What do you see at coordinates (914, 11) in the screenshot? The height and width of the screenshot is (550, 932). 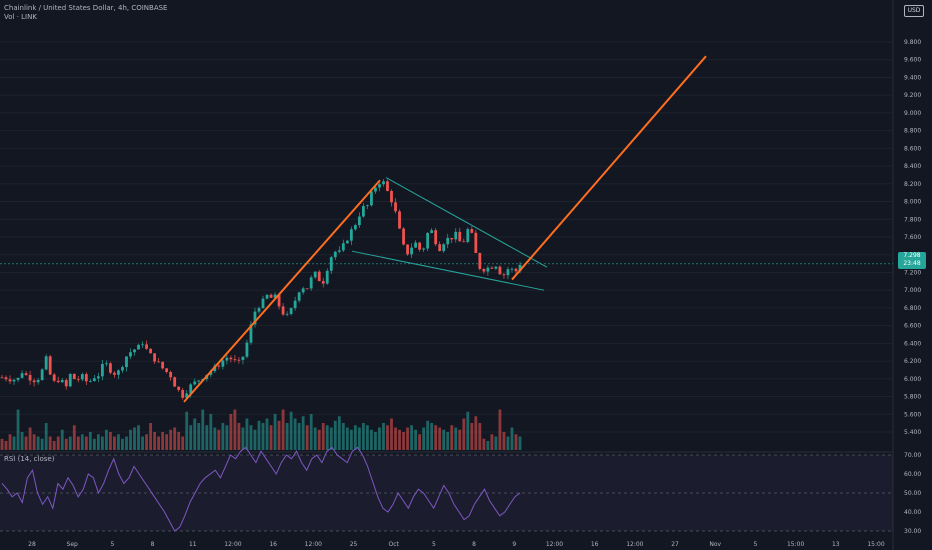 I see `currency-button: USD` at bounding box center [914, 11].